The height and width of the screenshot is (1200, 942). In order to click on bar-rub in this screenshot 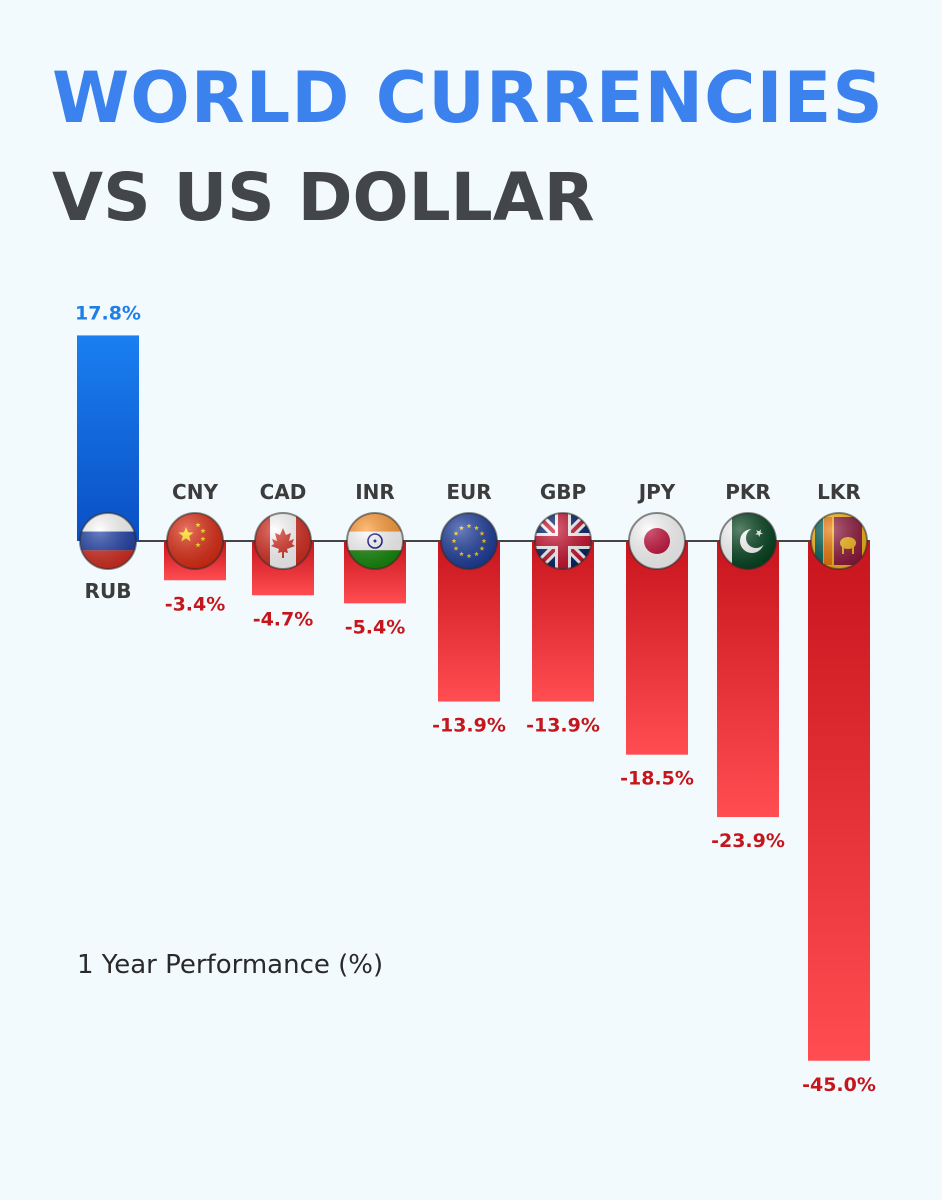, I will do `click(108, 438)`.